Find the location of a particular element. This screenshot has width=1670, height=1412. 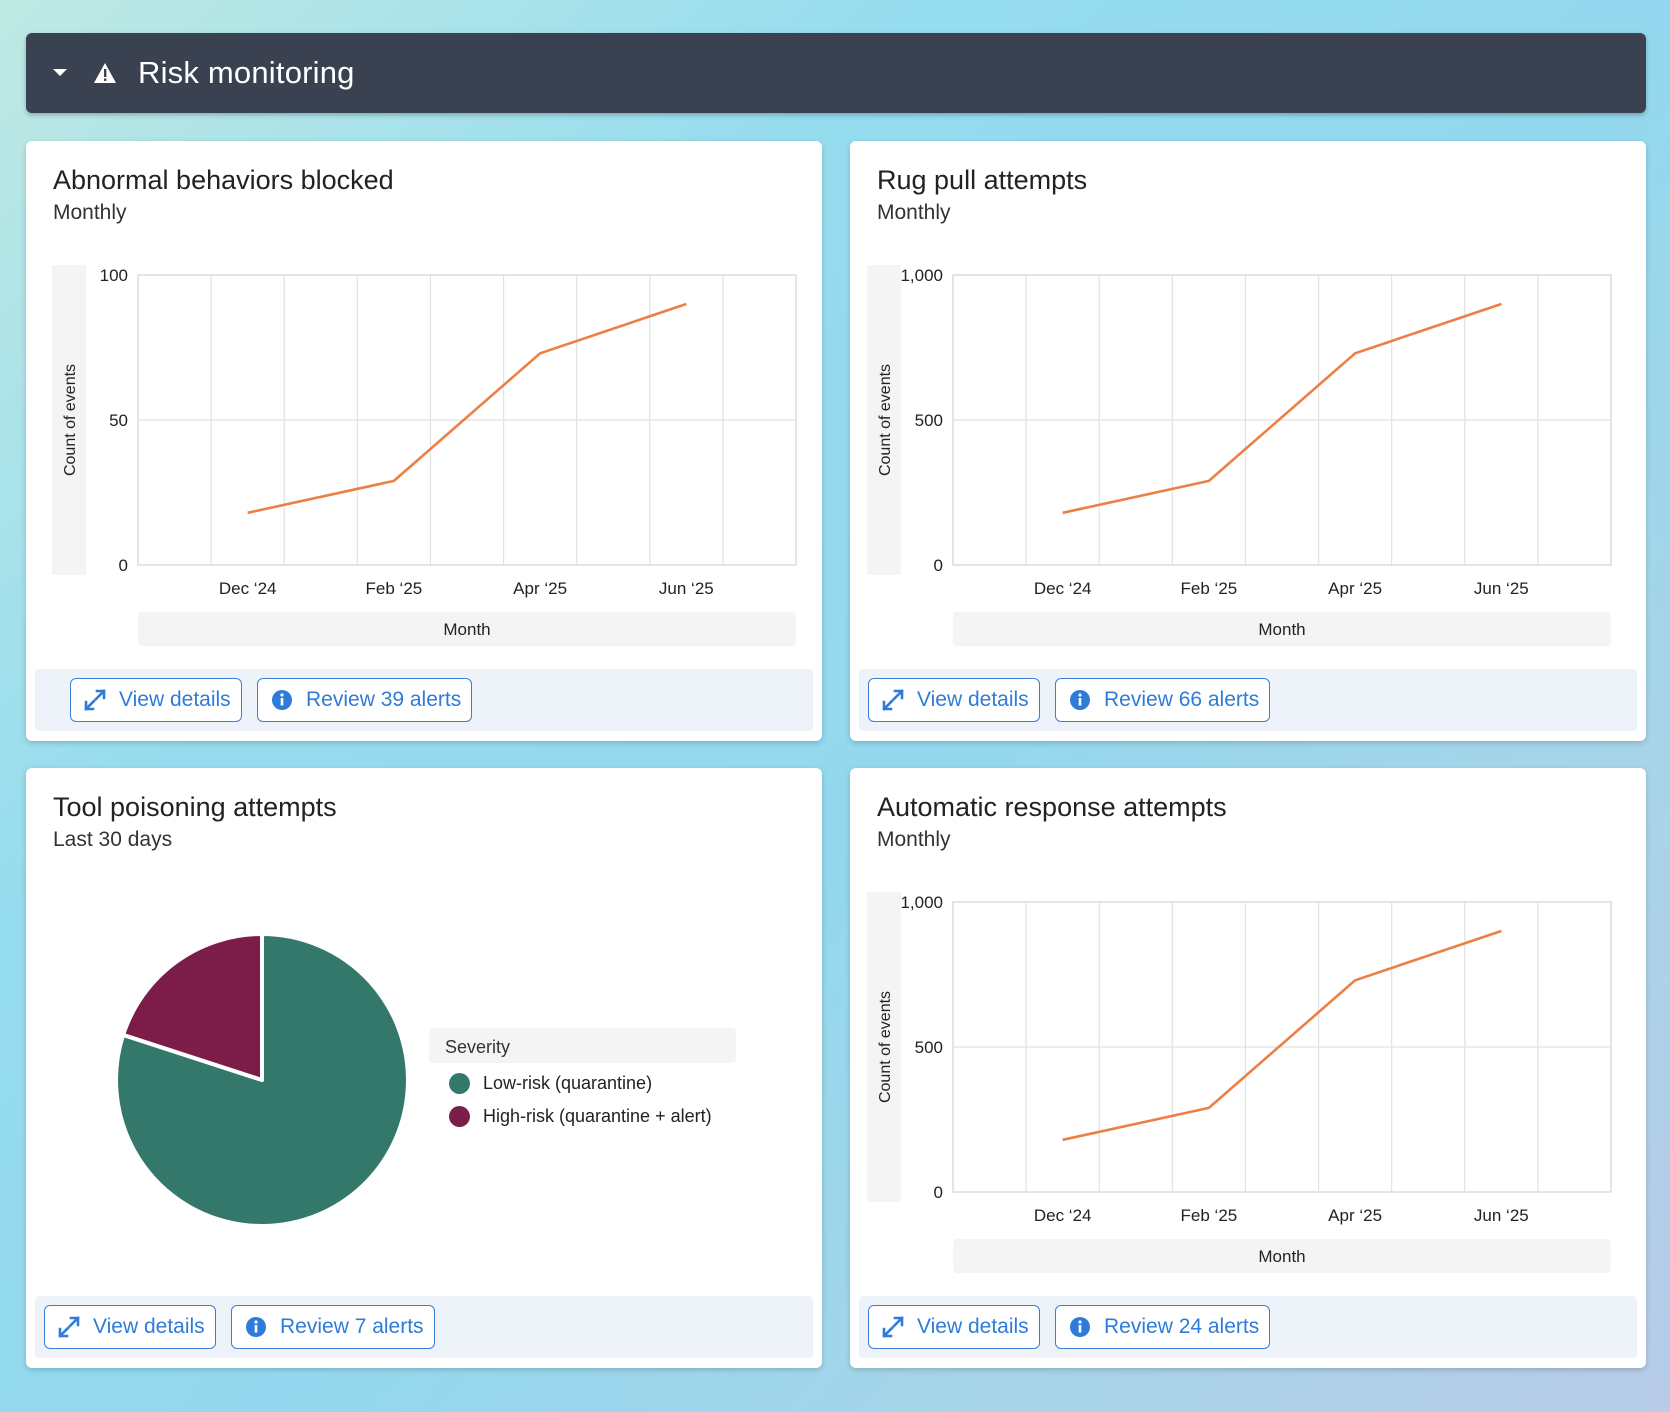

review-alerts-button: Review 39 alerts is located at coordinates (365, 700).